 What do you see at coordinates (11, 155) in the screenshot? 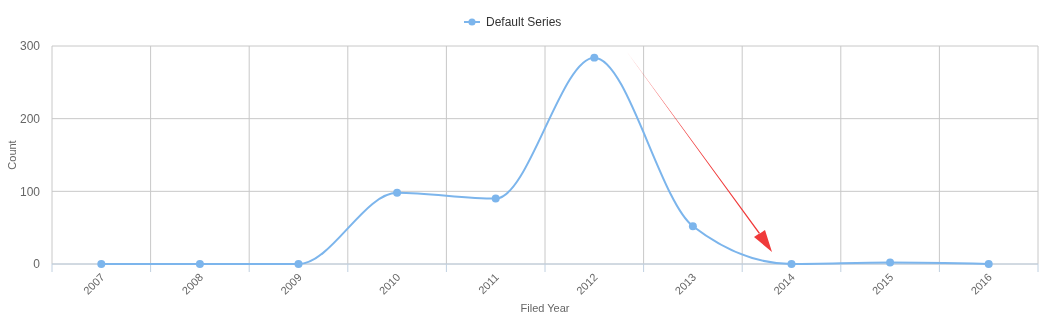
I see `y-axis-title: Count` at bounding box center [11, 155].